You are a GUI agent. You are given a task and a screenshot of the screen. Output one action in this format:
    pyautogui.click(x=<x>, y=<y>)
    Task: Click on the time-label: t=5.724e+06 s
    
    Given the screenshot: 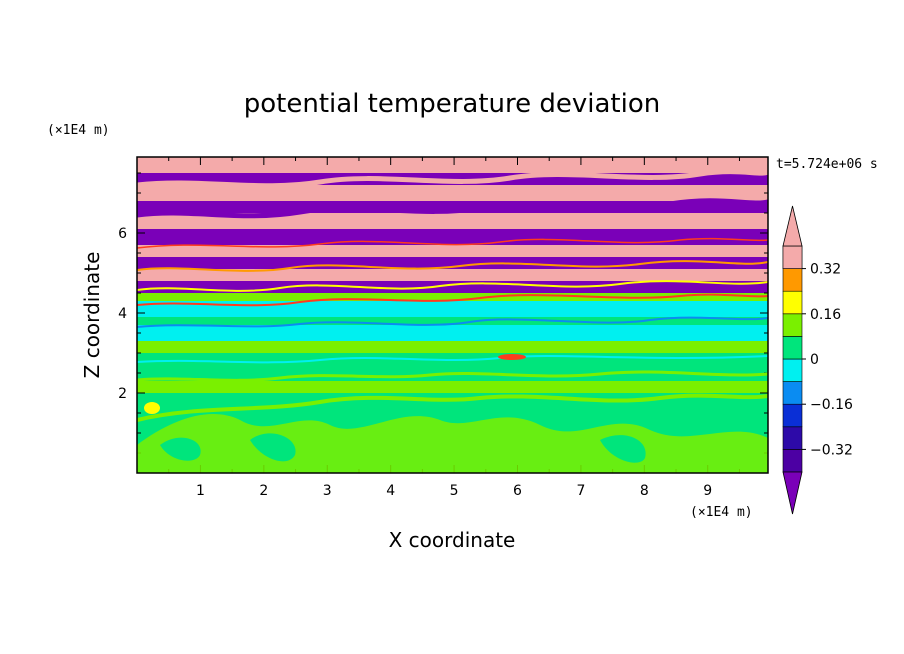 What is the action you would take?
    pyautogui.click(x=827, y=164)
    